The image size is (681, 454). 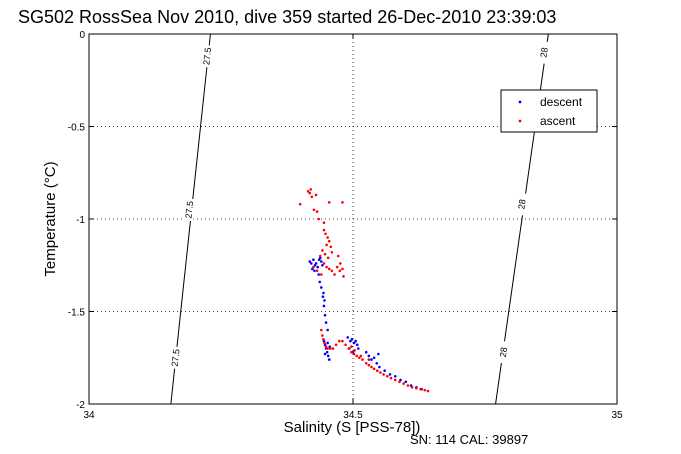 What do you see at coordinates (89, 415) in the screenshot?
I see `x-tick-label: 34` at bounding box center [89, 415].